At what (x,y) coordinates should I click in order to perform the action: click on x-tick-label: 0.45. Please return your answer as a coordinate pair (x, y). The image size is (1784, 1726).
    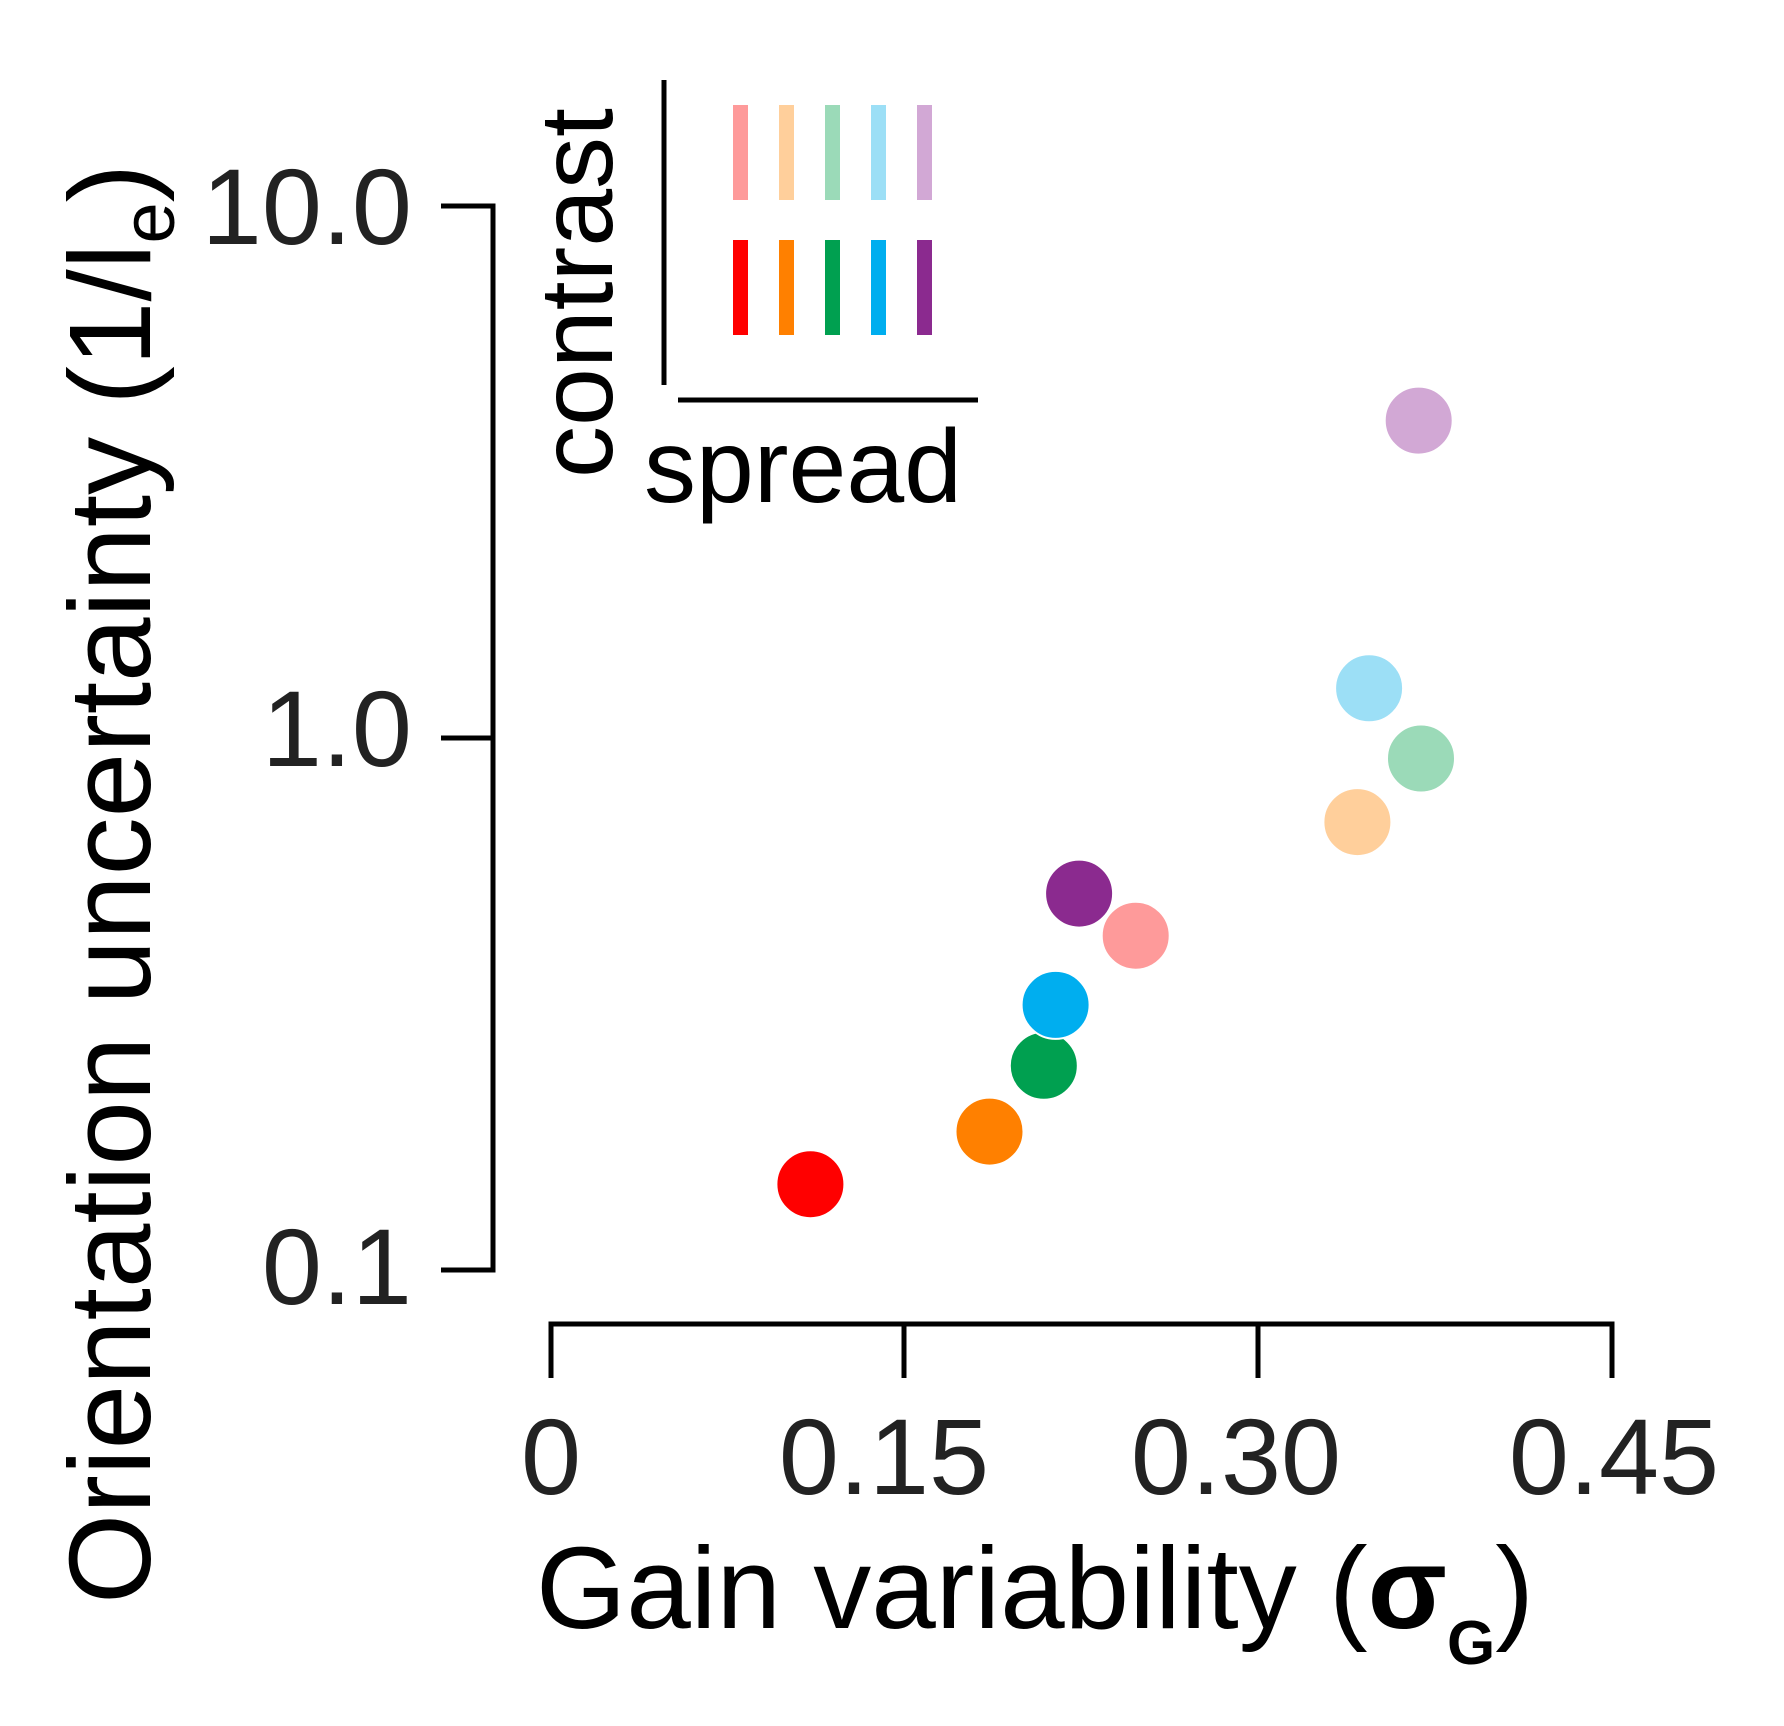
    Looking at the image, I should click on (1614, 1456).